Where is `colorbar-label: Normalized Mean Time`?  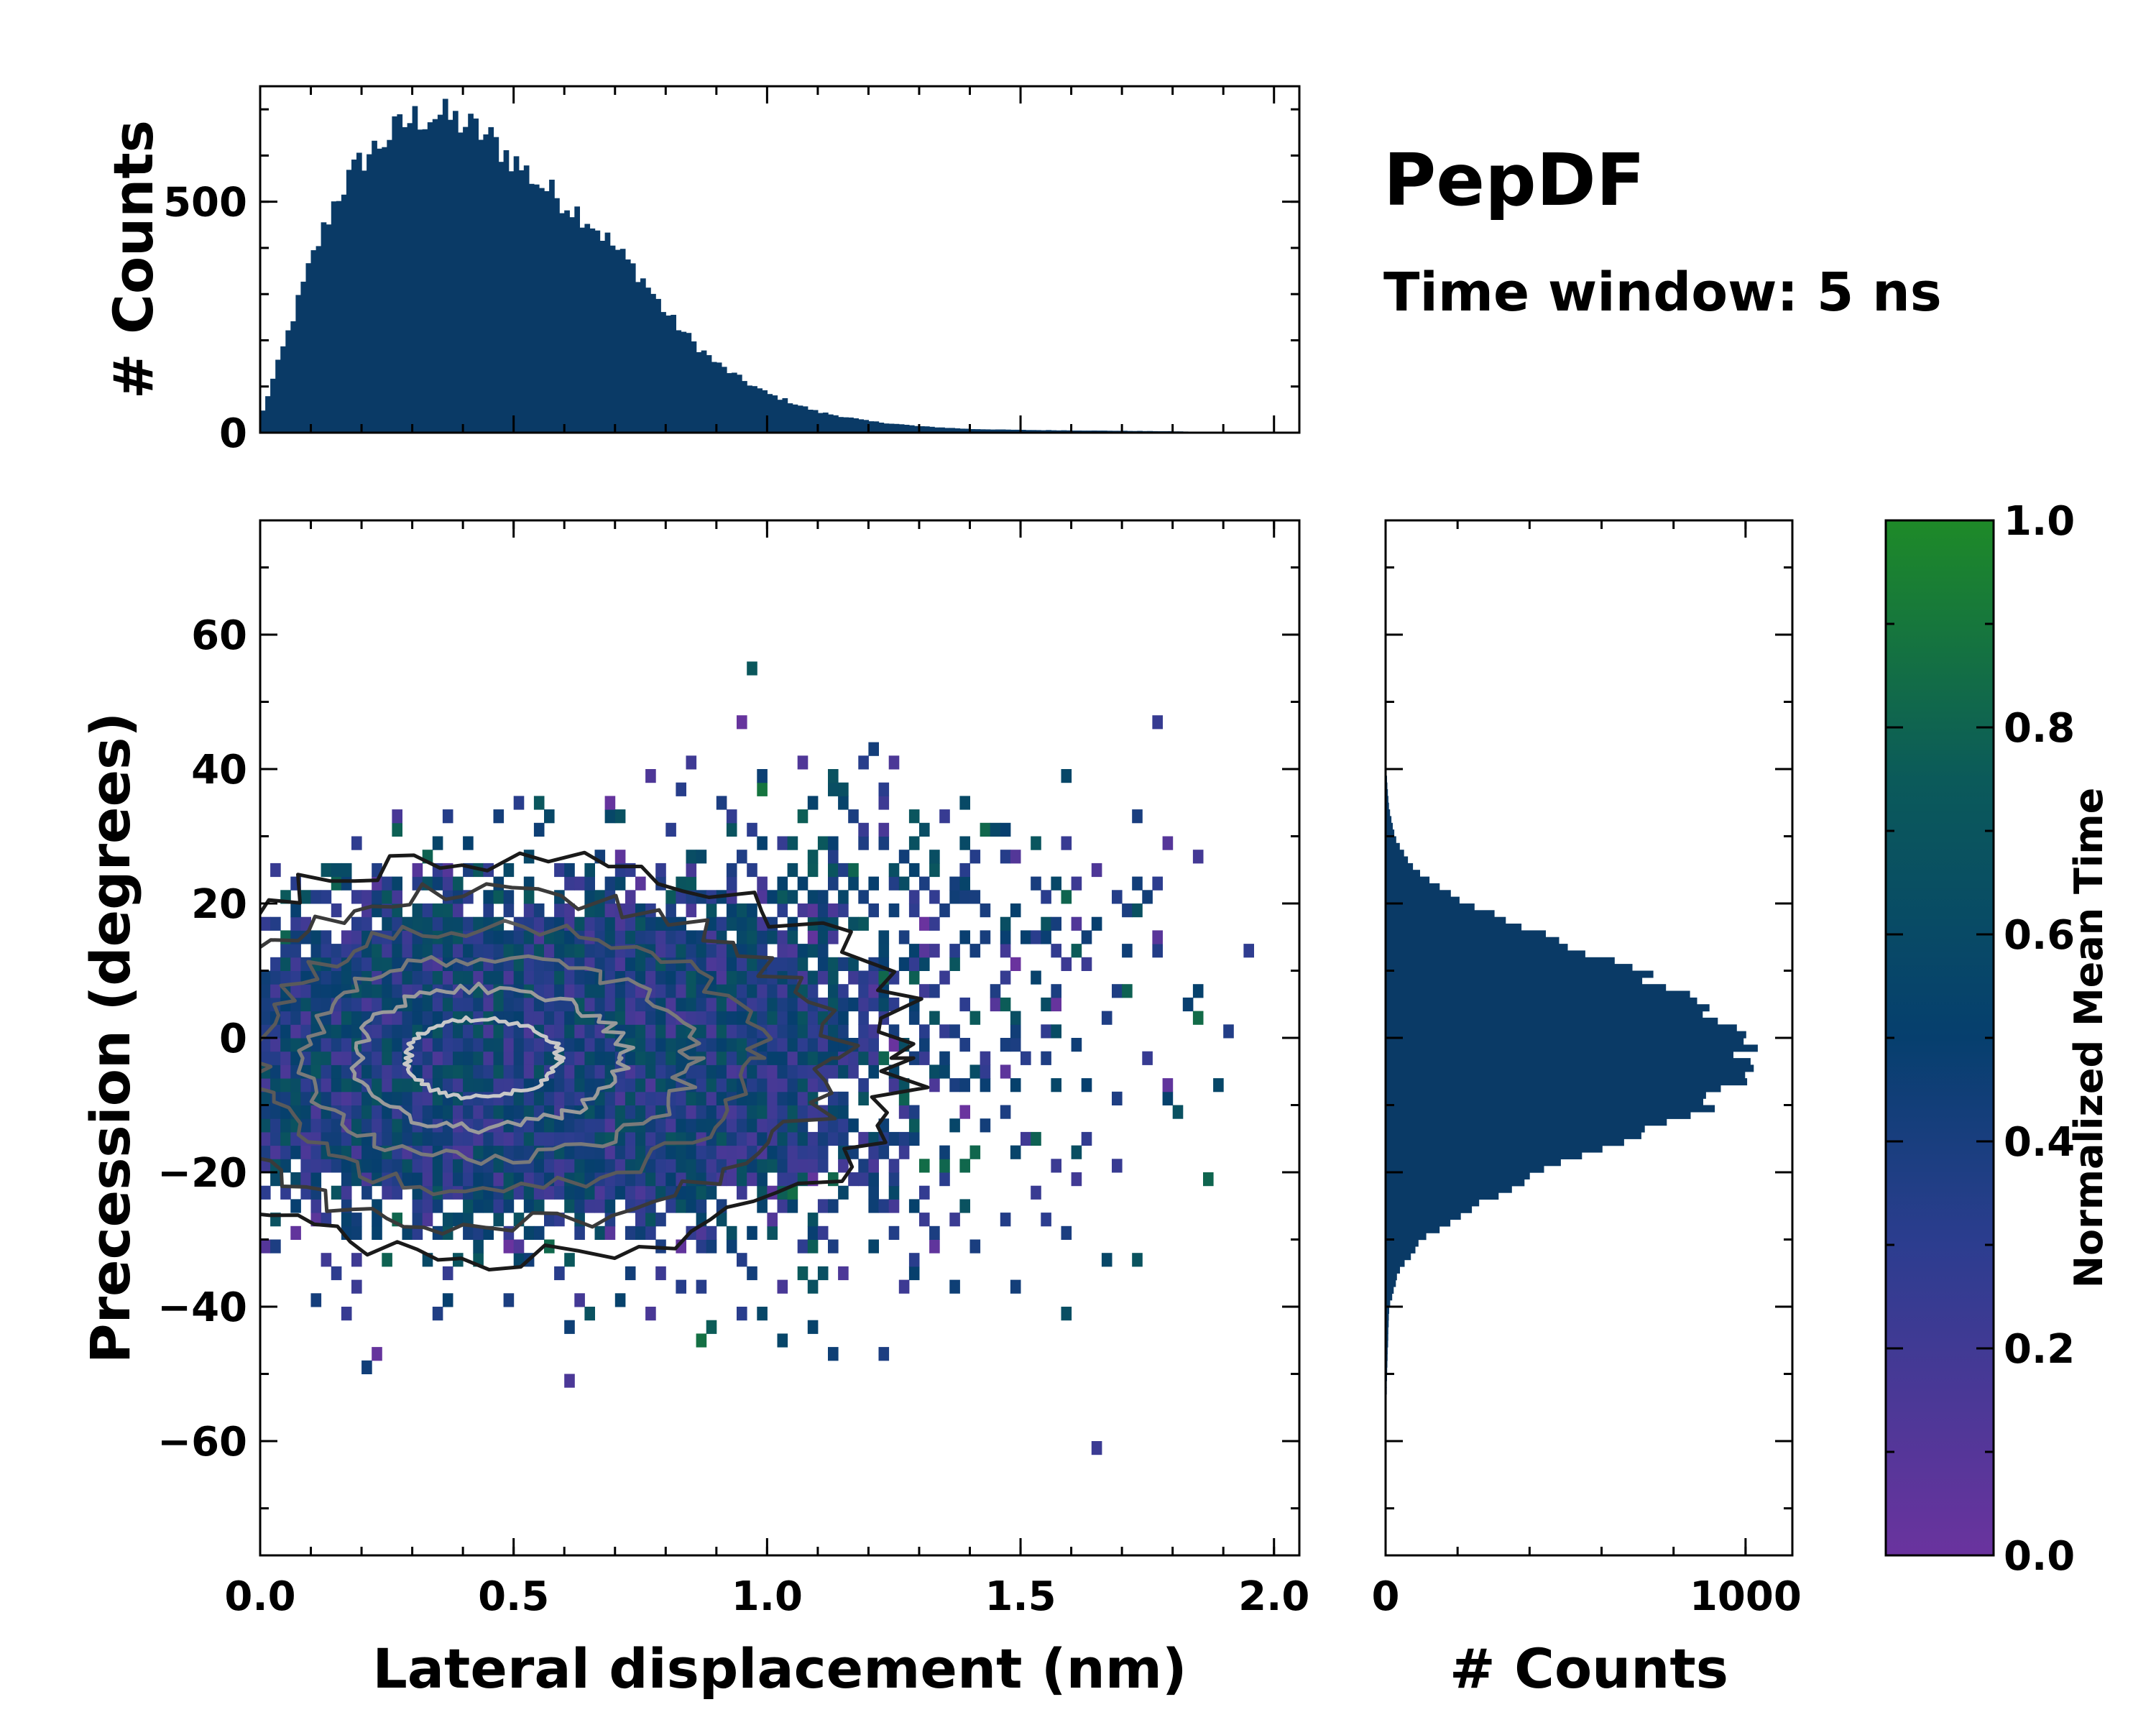 colorbar-label: Normalized Mean Time is located at coordinates (2089, 1038).